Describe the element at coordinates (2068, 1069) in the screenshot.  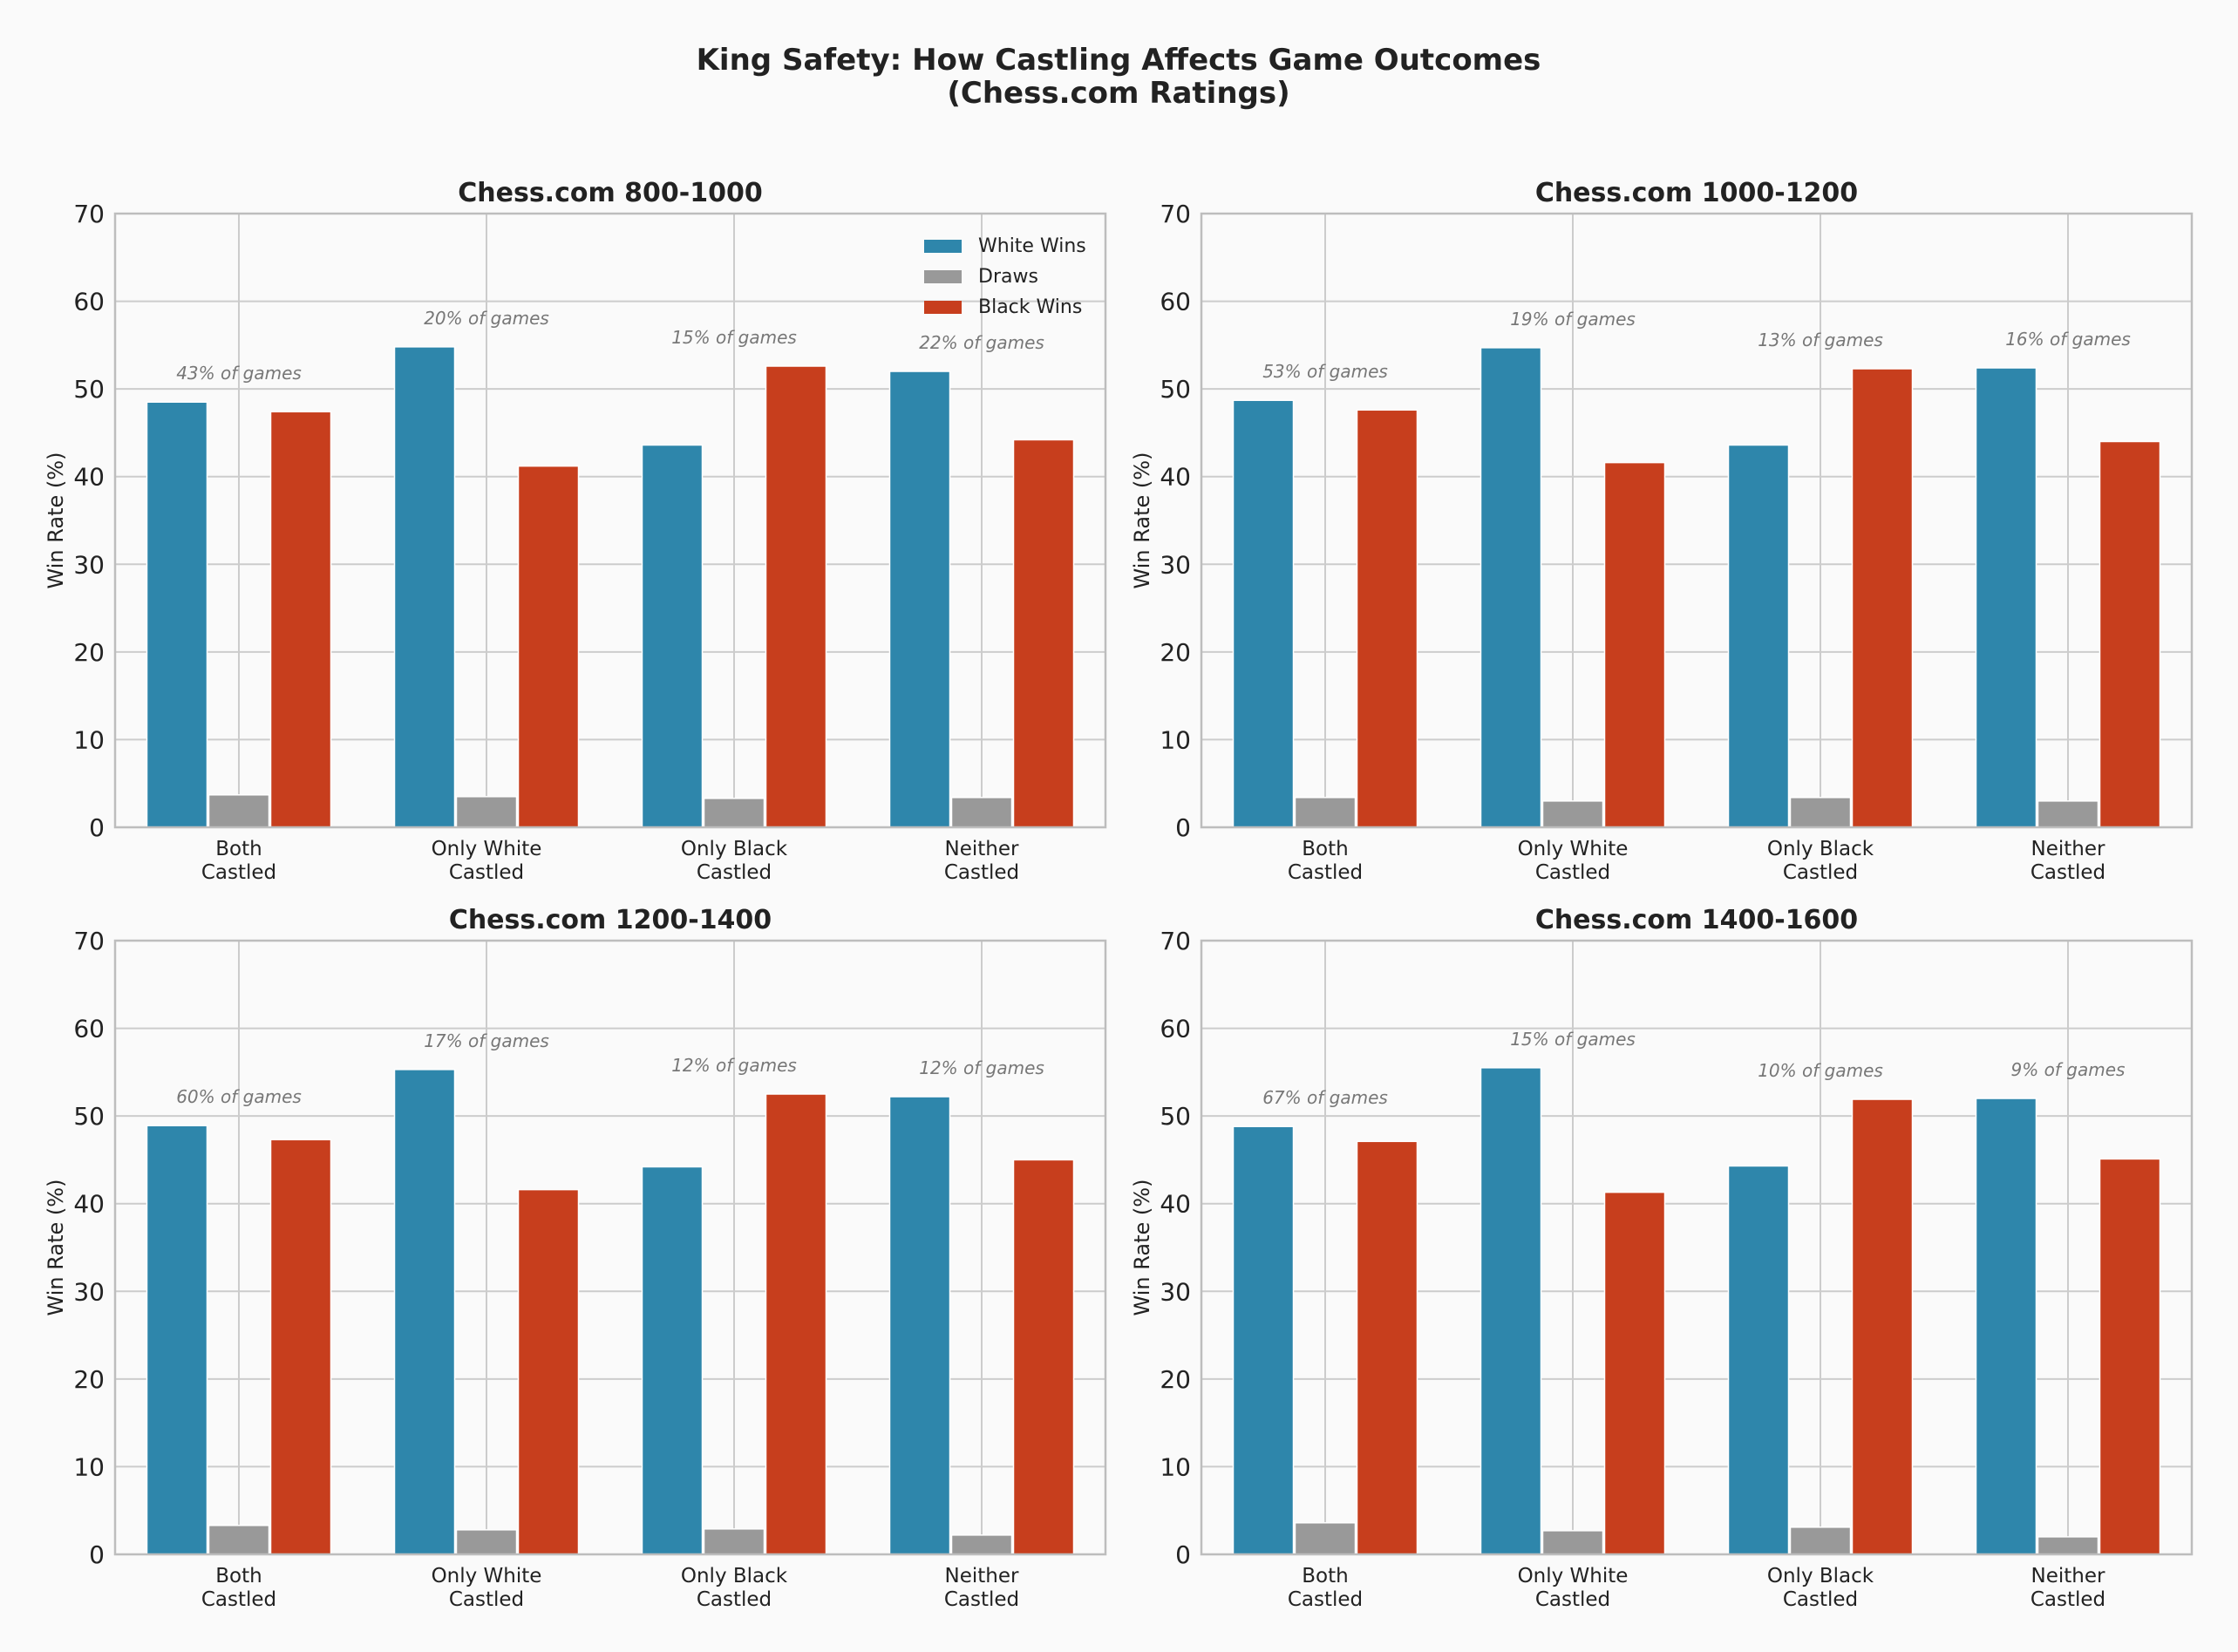
I see `group-annotation: 9% of games` at that location.